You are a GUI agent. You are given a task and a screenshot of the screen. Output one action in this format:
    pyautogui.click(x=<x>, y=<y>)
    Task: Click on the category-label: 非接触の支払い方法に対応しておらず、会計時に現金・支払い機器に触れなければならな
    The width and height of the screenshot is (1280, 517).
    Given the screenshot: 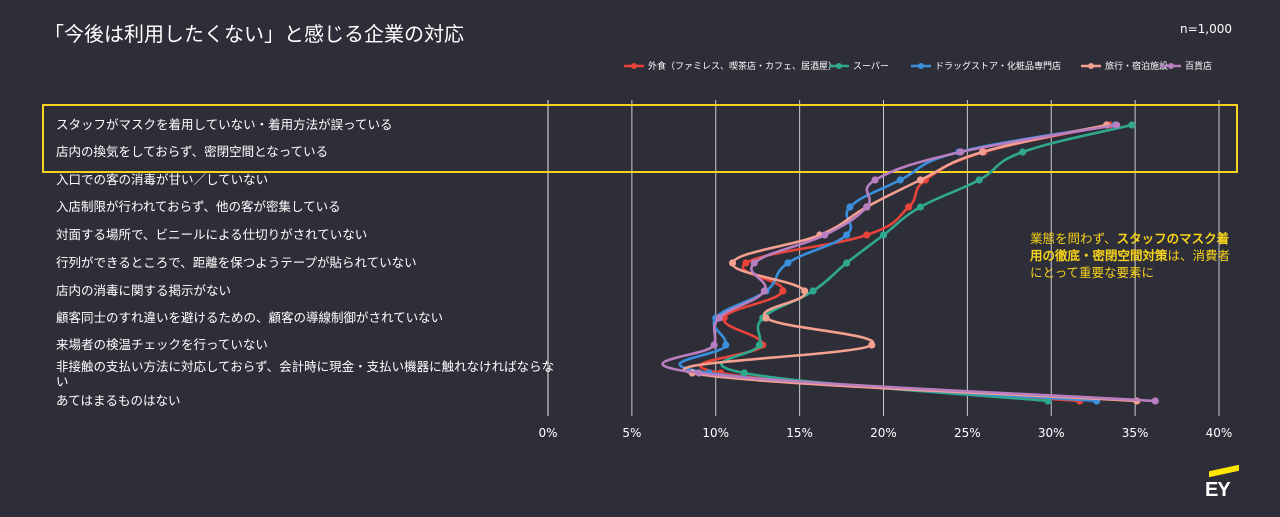 What is the action you would take?
    pyautogui.click(x=305, y=366)
    